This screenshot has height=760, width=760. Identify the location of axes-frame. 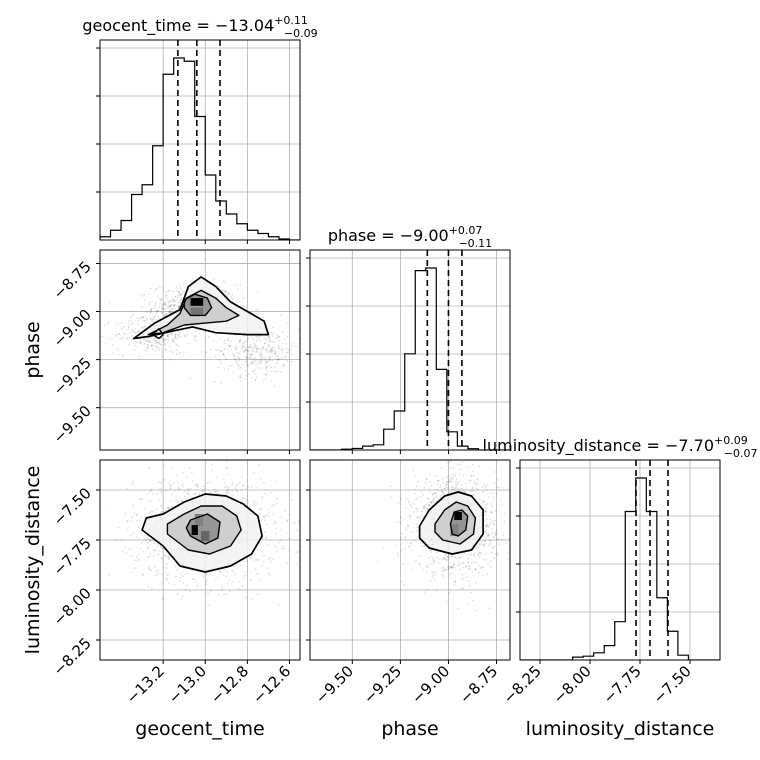
(620, 560).